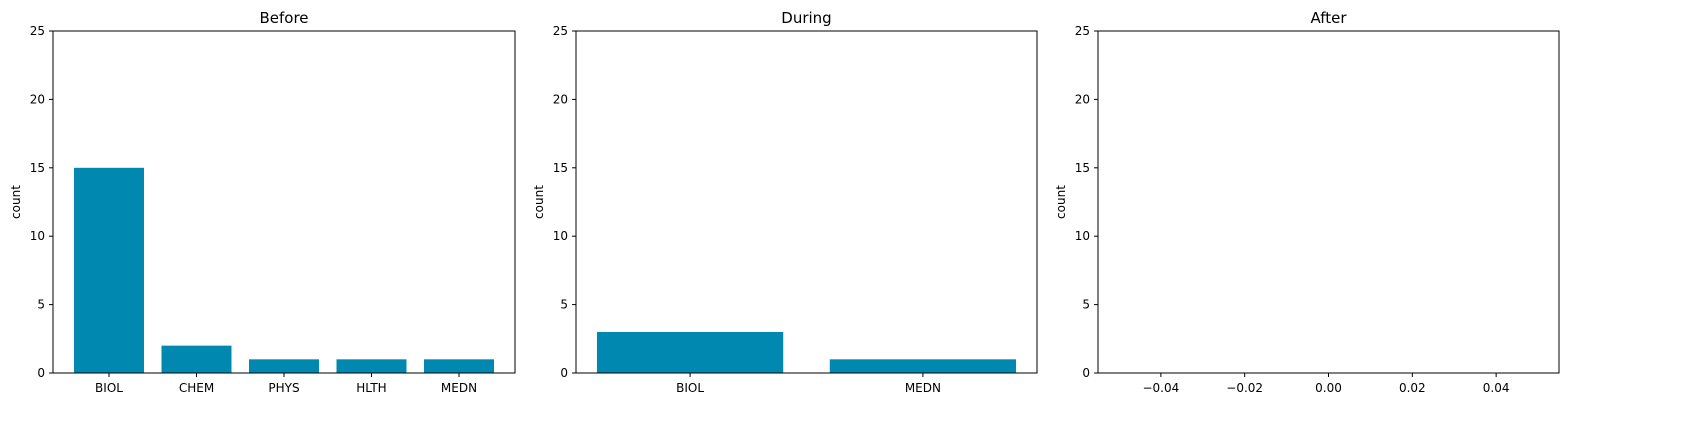 Image resolution: width=1686 pixels, height=439 pixels. I want to click on x-tick-label: −0.02, so click(1244, 388).